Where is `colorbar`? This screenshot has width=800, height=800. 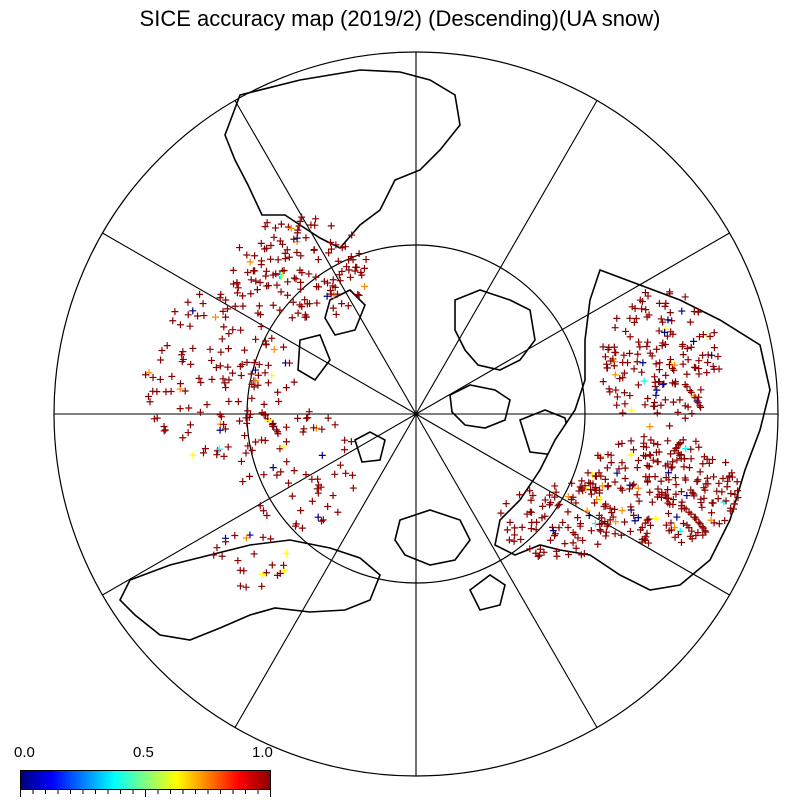
colorbar is located at coordinates (145, 780).